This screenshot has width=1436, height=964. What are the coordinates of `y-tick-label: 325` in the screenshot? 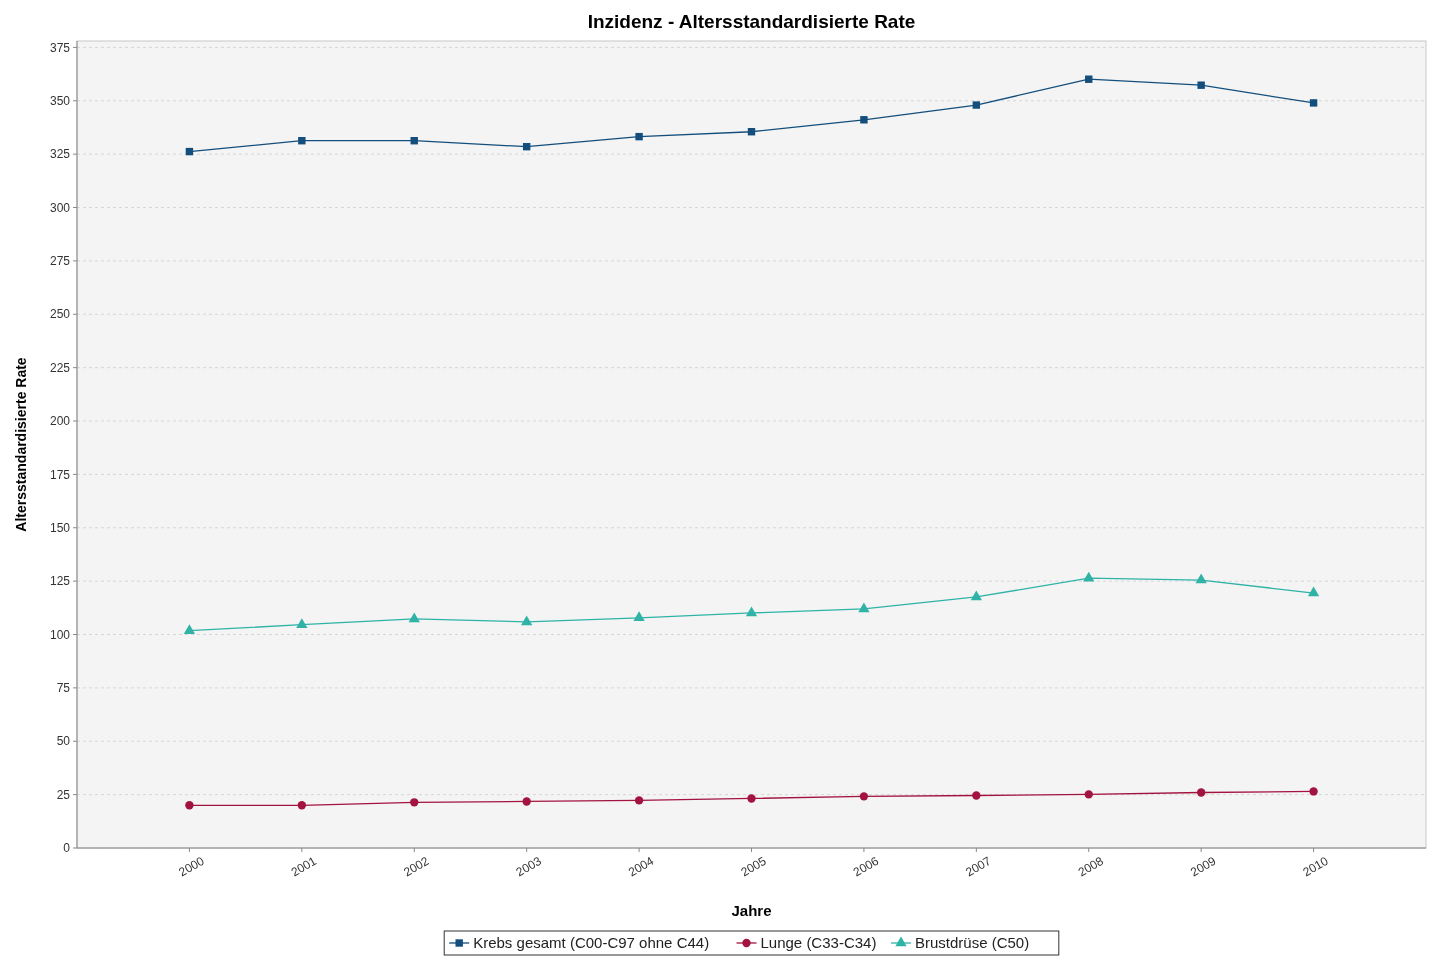 It's located at (60, 154).